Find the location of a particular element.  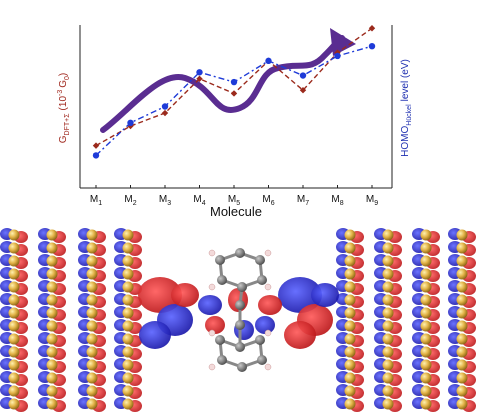

x-tick-label: M8 is located at coordinates (337, 200).